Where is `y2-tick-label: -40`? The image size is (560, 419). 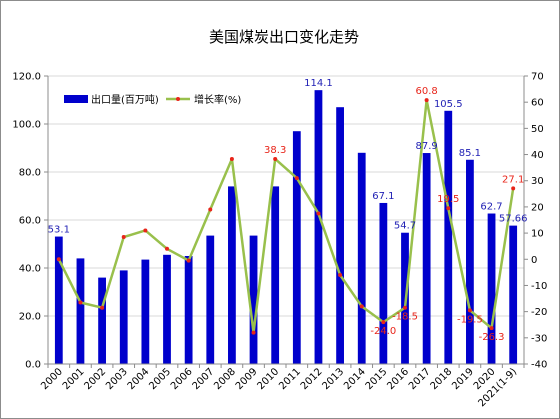
y2-tick-label: -40 is located at coordinates (539, 365).